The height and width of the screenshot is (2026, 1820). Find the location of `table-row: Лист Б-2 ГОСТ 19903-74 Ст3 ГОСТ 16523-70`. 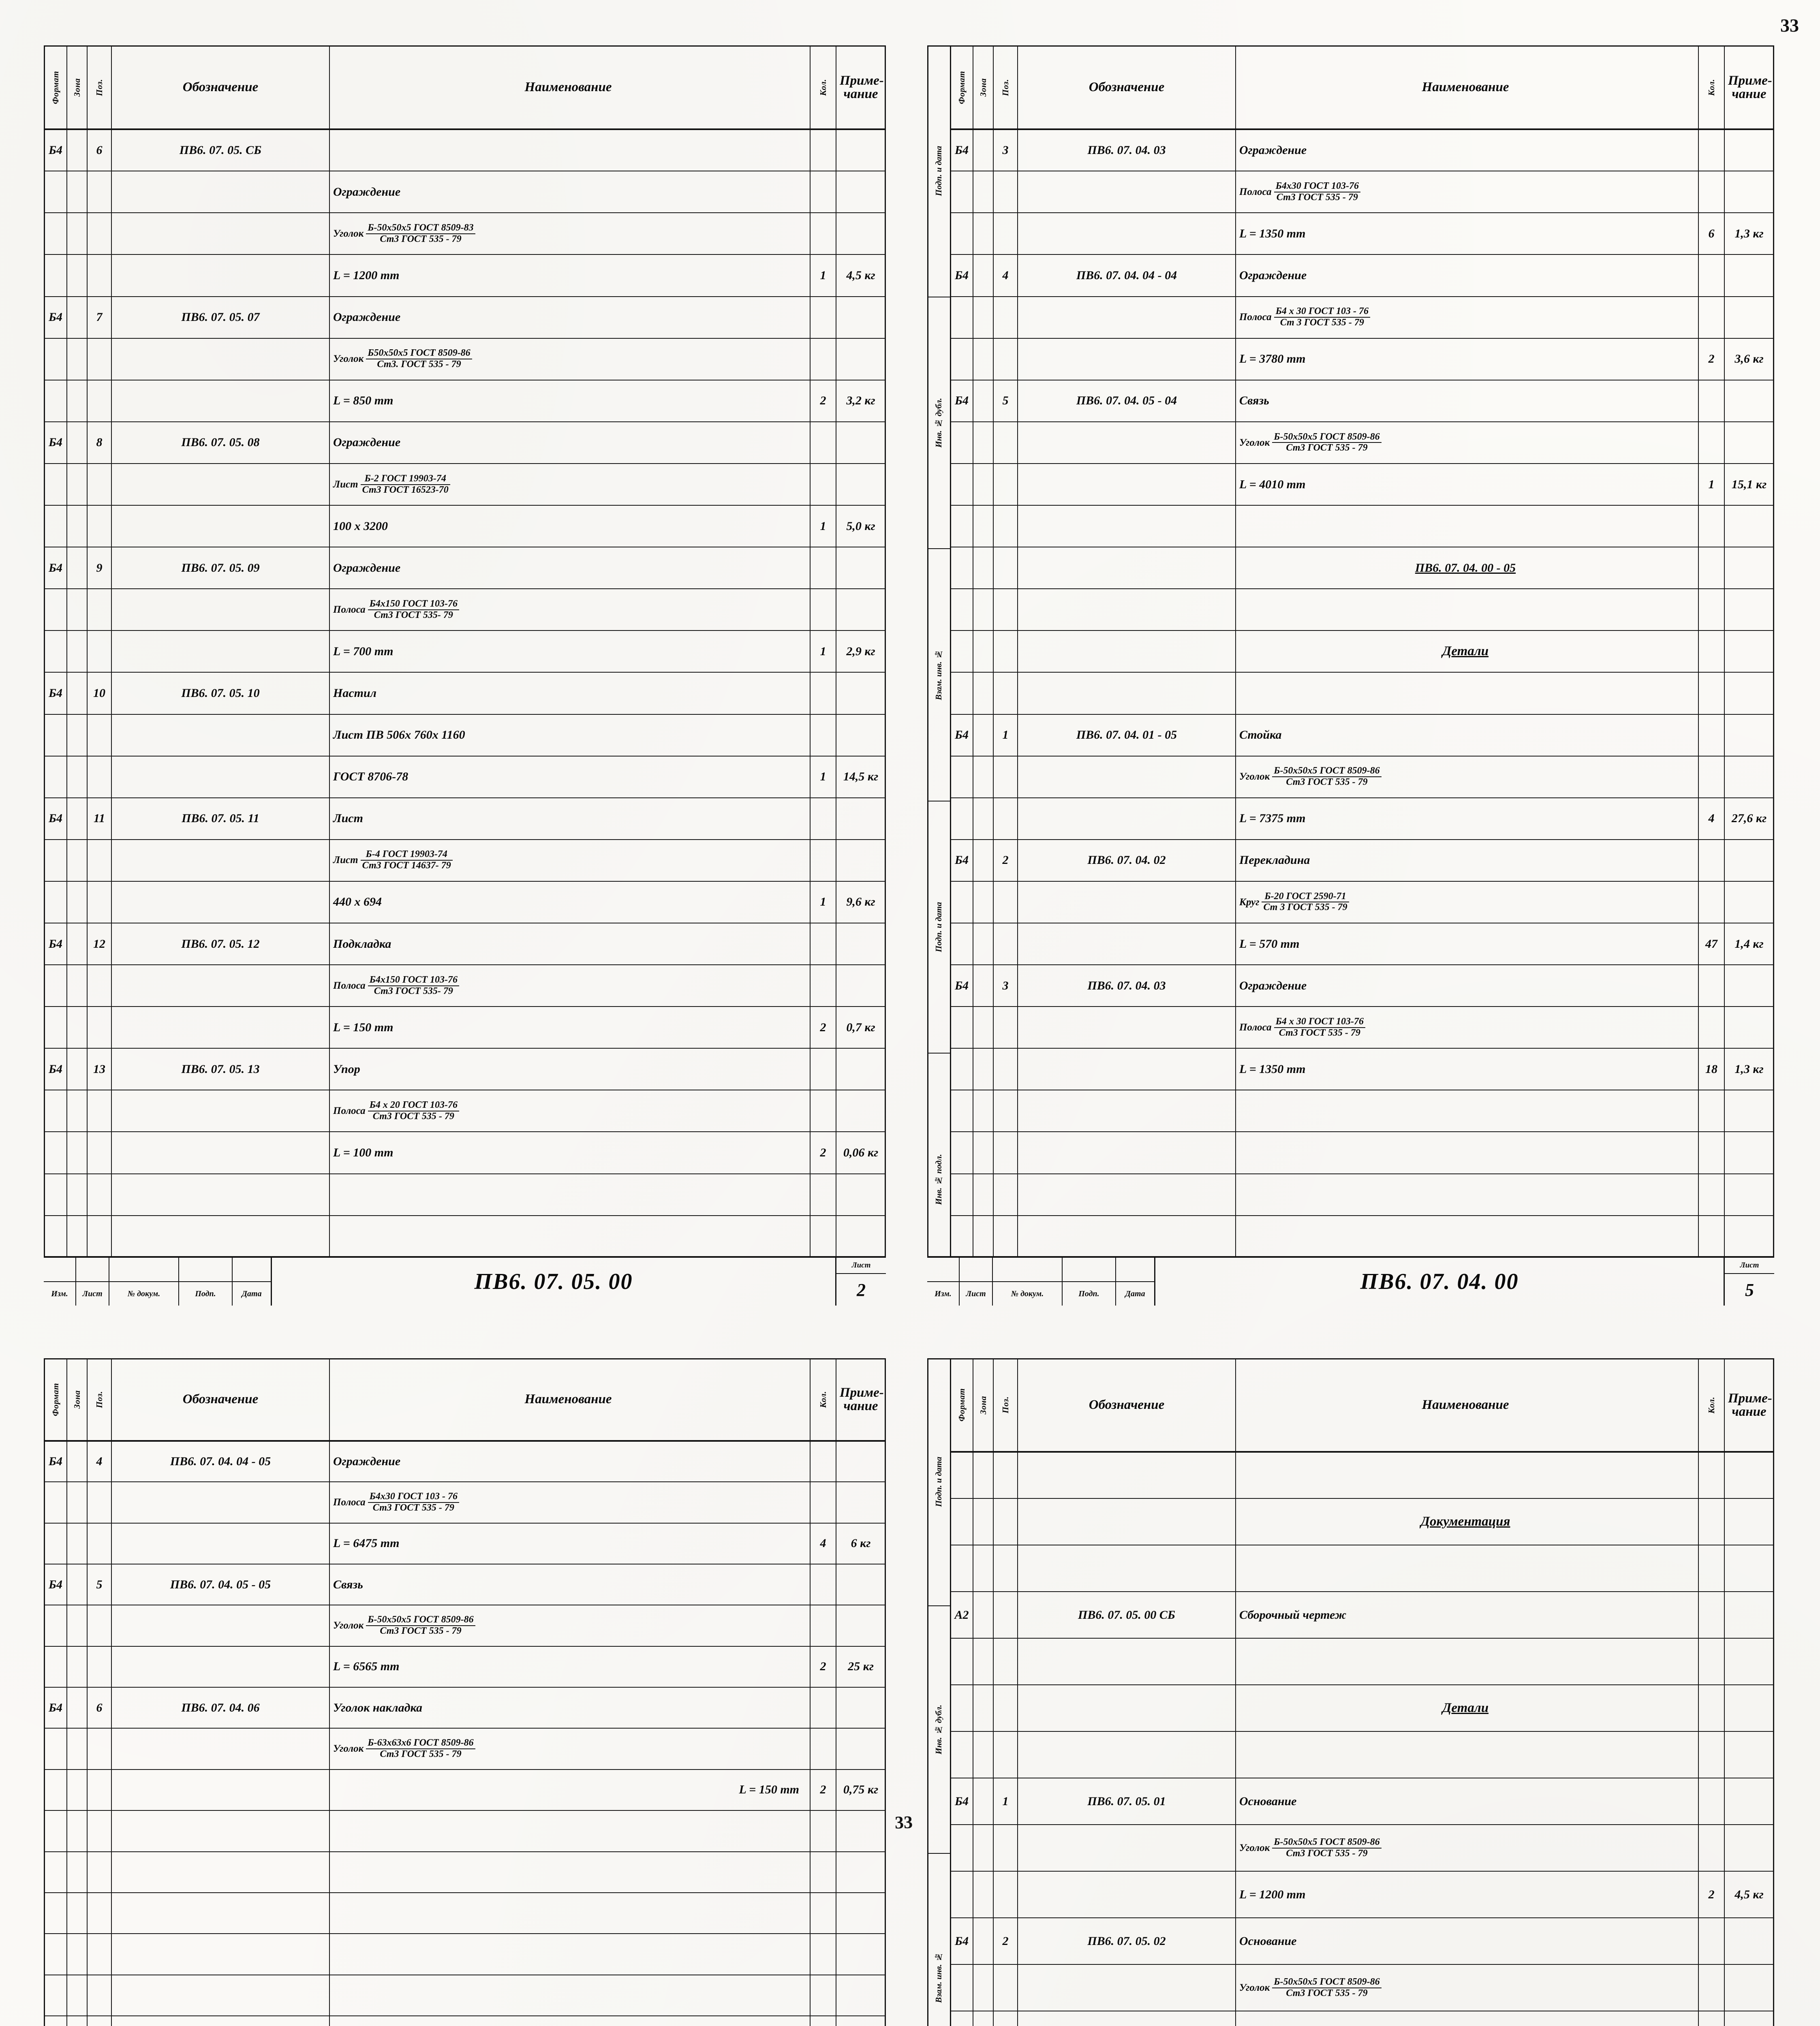

table-row: Лист Б-2 ГОСТ 19903-74 Ст3 ГОСТ 16523-70 is located at coordinates (465, 484).